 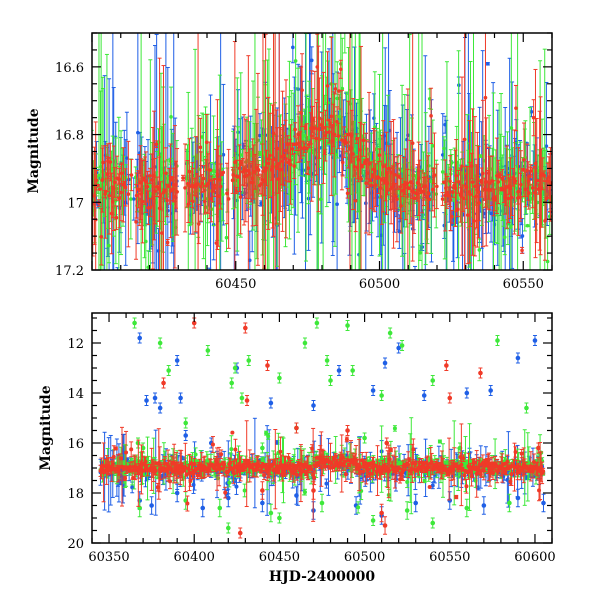 I want to click on y-tick-label: 16.8, so click(x=69, y=136).